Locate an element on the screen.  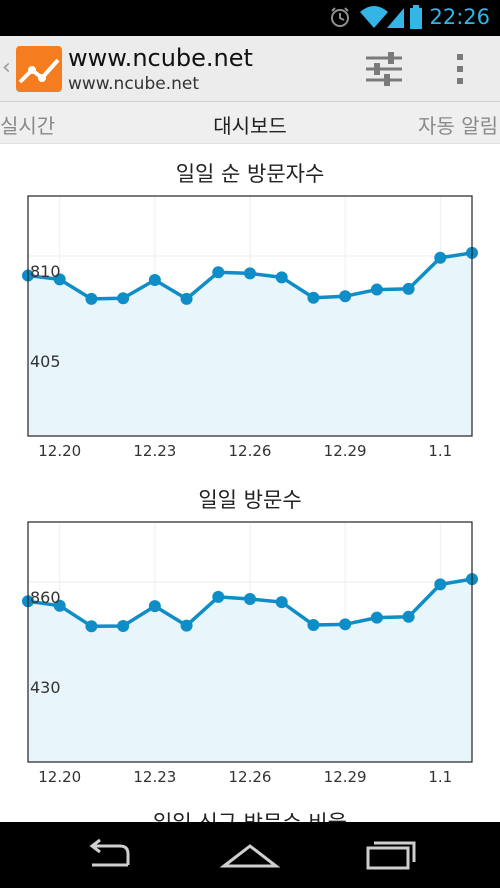
recent-apps-icon is located at coordinates (390, 855).